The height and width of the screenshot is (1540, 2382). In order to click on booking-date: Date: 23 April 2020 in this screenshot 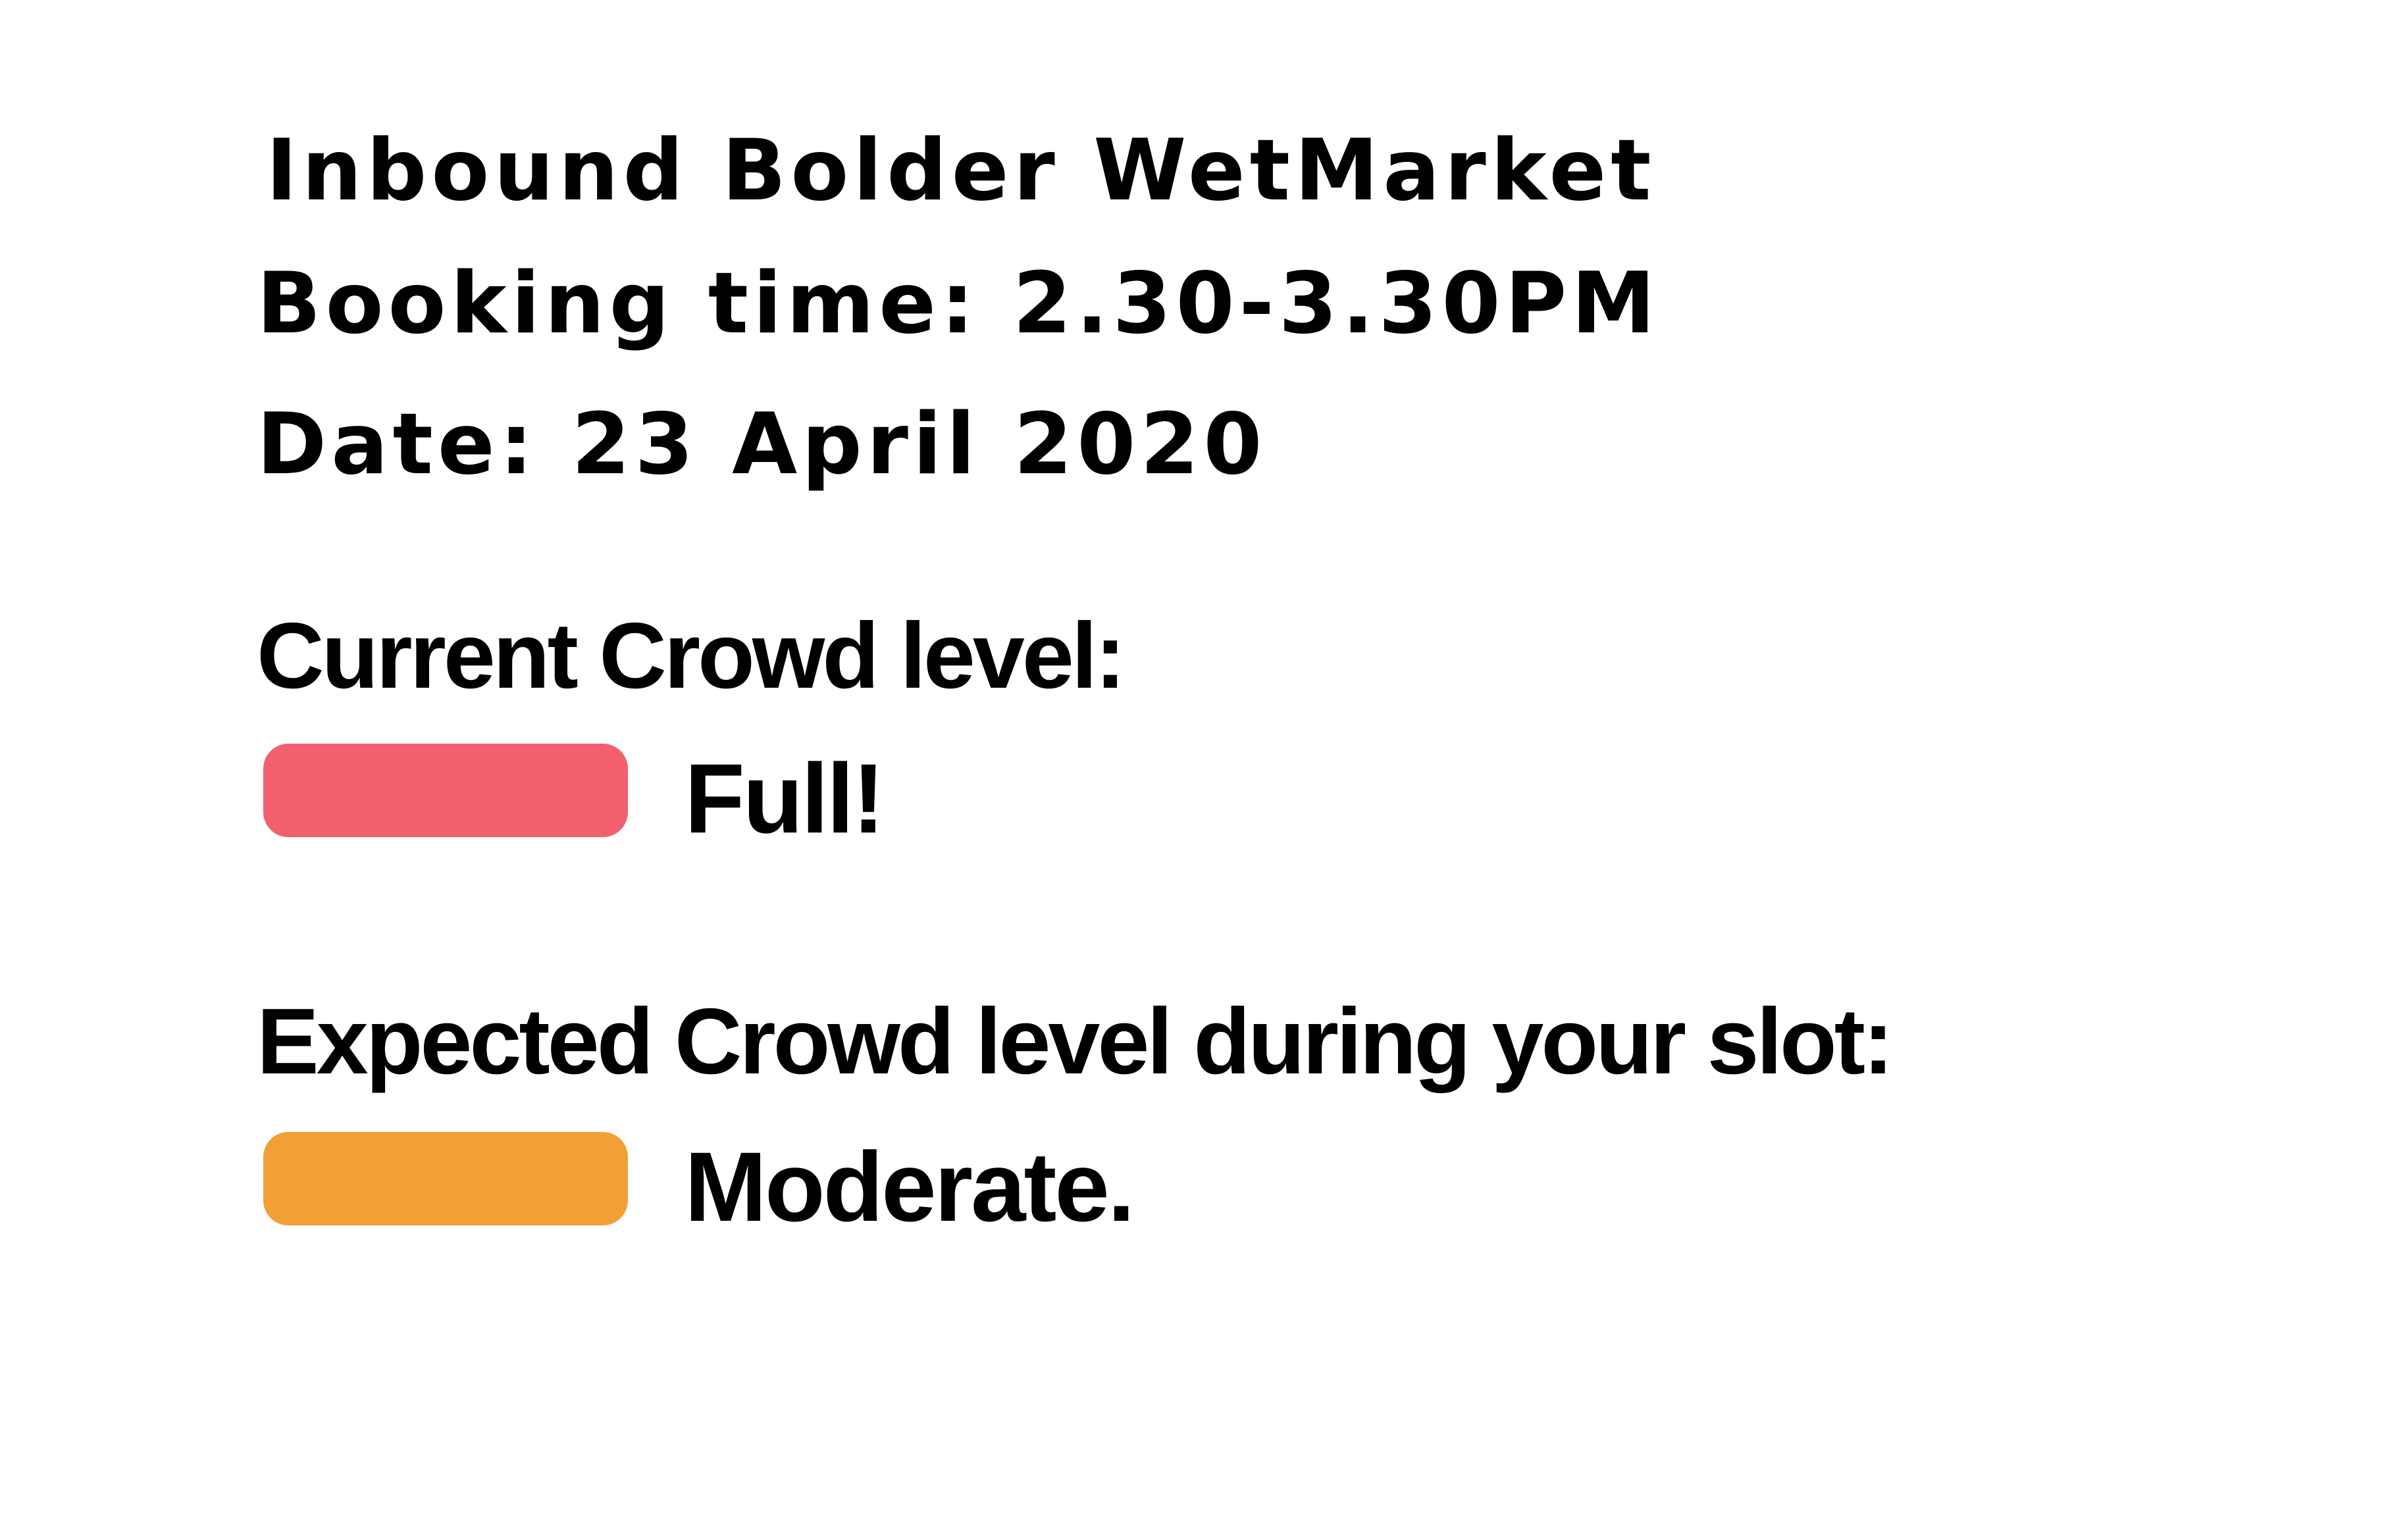, I will do `click(762, 445)`.